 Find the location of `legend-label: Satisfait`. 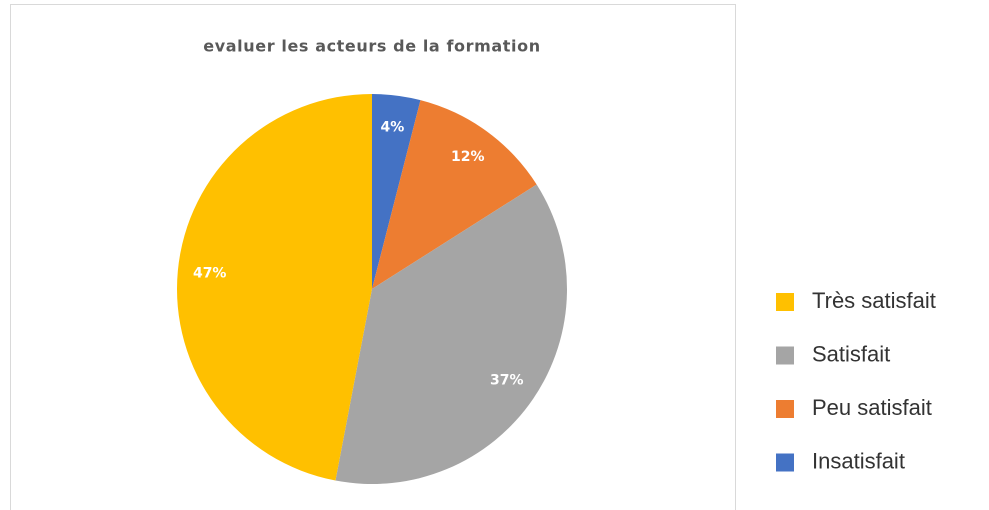

legend-label: Satisfait is located at coordinates (851, 353).